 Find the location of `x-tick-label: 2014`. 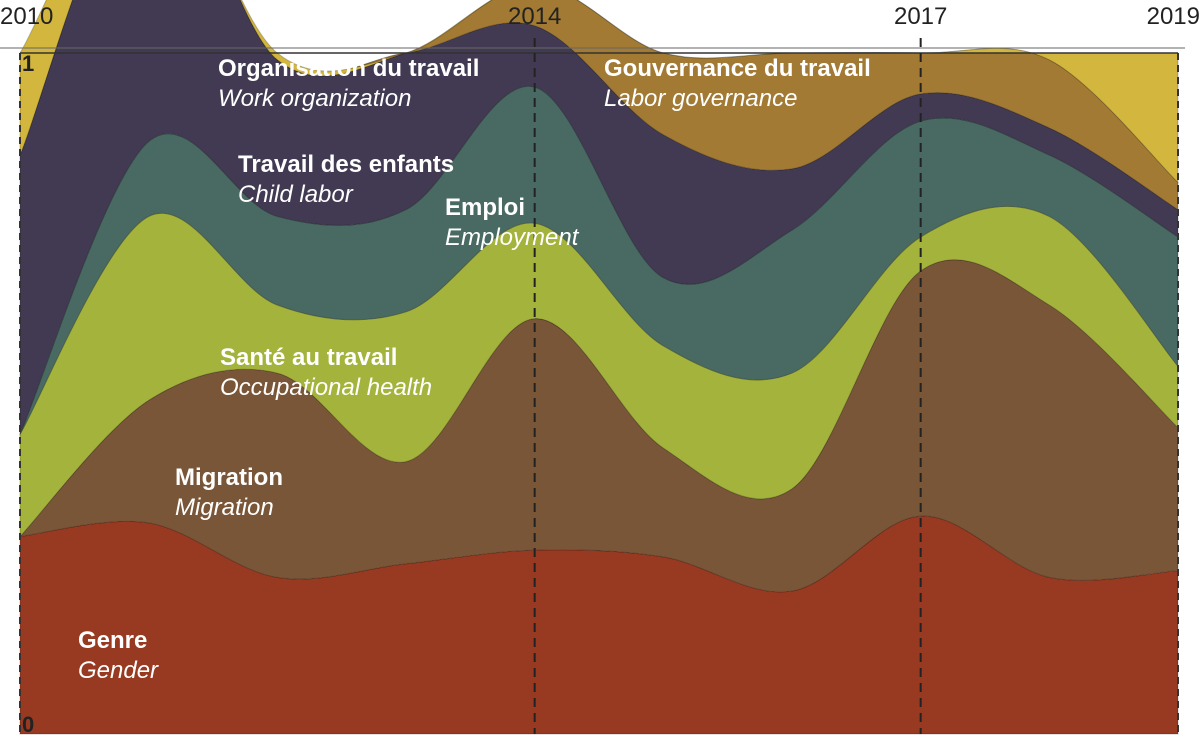

x-tick-label: 2014 is located at coordinates (534, 16).